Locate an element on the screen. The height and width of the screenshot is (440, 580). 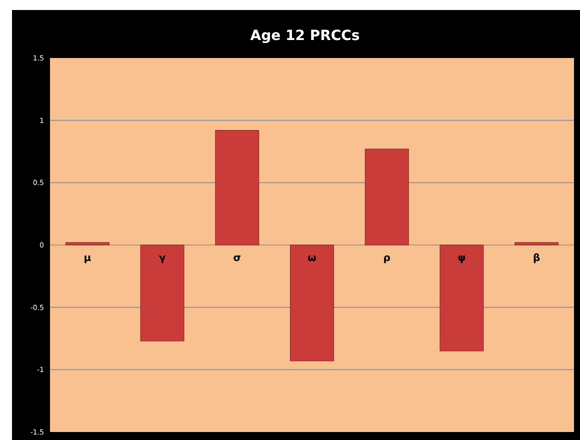
x-tick-label: μ is located at coordinates (88, 258).